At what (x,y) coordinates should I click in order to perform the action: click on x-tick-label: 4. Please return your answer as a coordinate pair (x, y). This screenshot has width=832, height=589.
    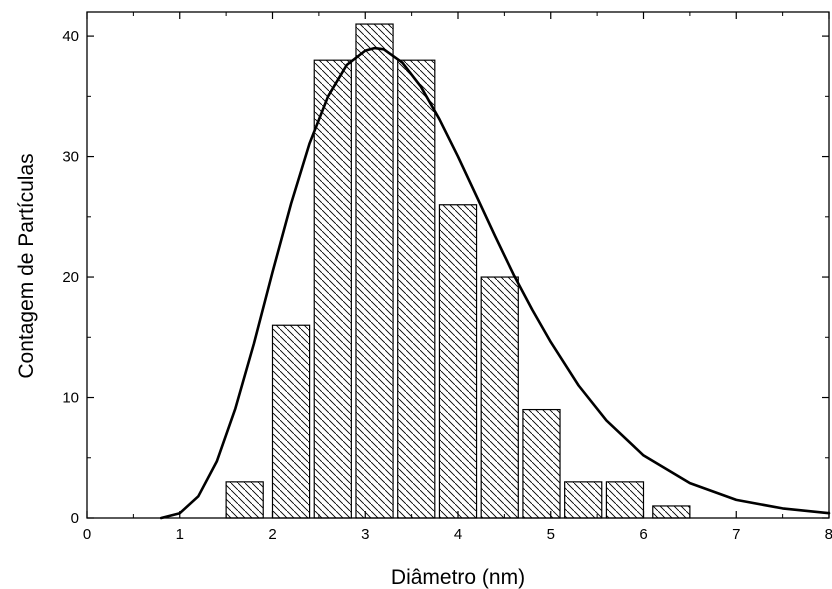
    Looking at the image, I should click on (458, 534).